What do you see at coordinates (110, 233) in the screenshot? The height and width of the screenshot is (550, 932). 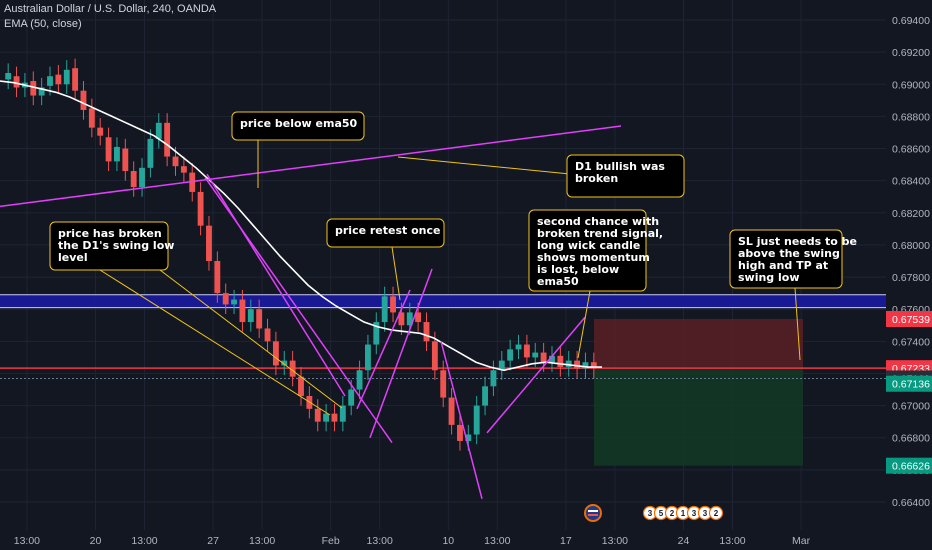 I see `callout-text: price has broken` at bounding box center [110, 233].